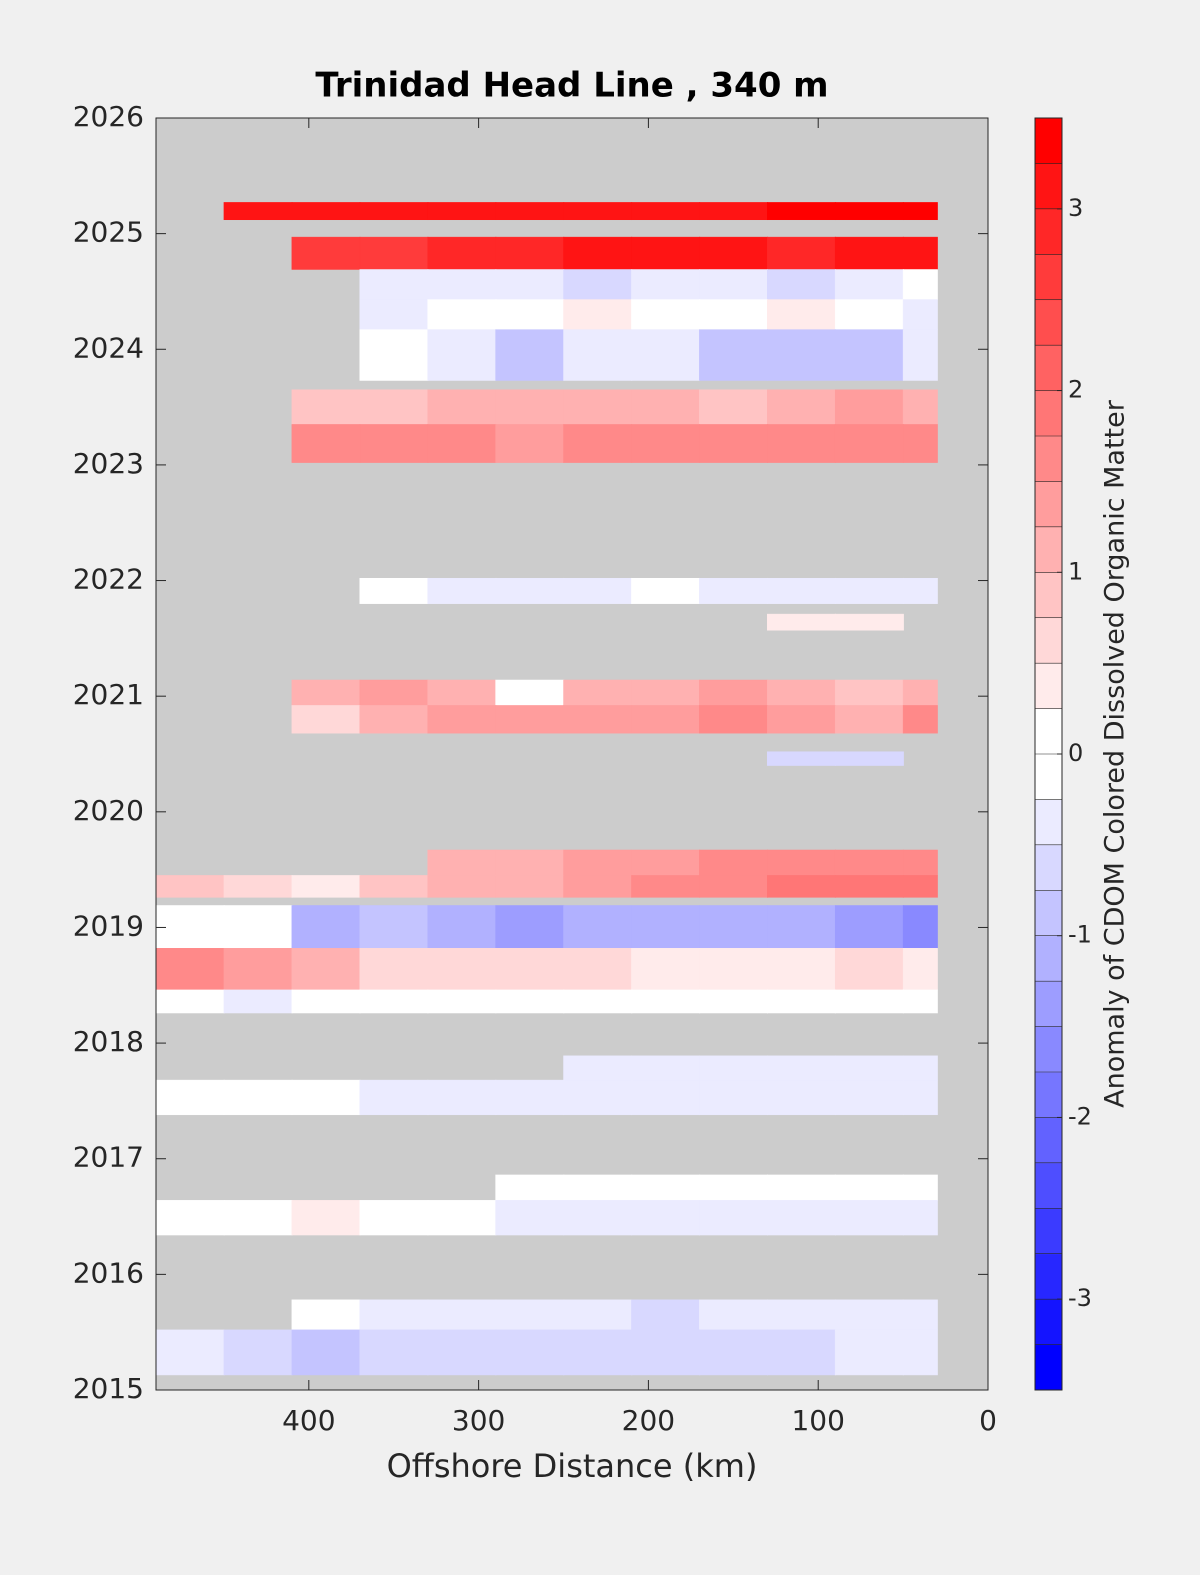 This screenshot has width=1200, height=1575. Describe the element at coordinates (108, 810) in the screenshot. I see `y-tick-label: 2020` at that location.